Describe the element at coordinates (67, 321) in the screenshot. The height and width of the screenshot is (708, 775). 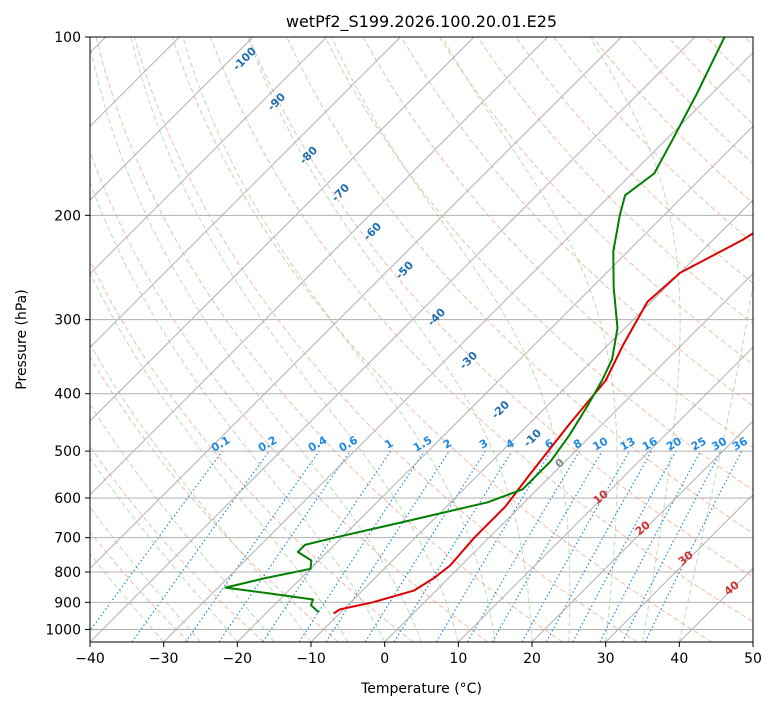
I see `y-tick-label: 300` at that location.